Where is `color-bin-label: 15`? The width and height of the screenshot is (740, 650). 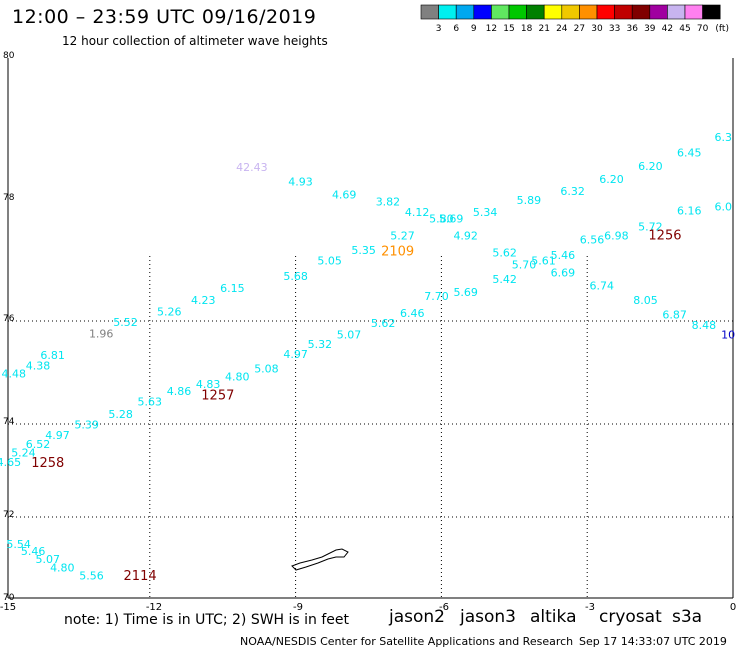 color-bin-label: 15 is located at coordinates (508, 29).